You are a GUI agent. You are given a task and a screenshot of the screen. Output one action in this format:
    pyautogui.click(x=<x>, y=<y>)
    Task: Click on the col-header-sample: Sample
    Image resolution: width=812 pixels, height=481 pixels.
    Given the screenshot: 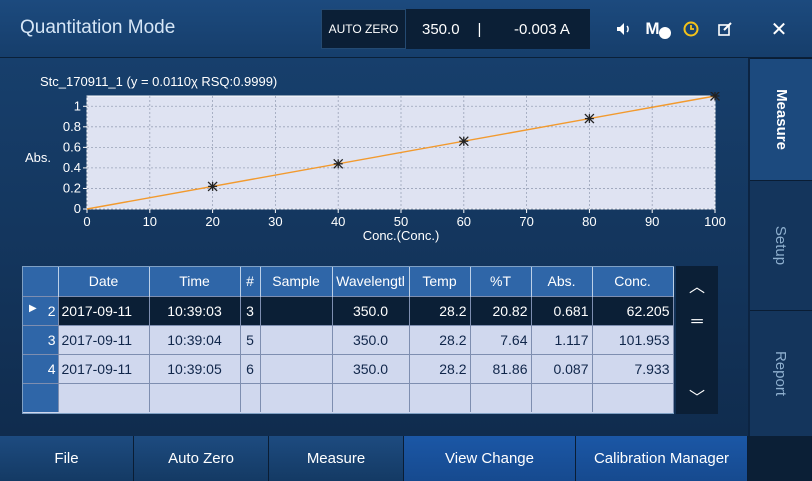 What is the action you would take?
    pyautogui.click(x=296, y=281)
    